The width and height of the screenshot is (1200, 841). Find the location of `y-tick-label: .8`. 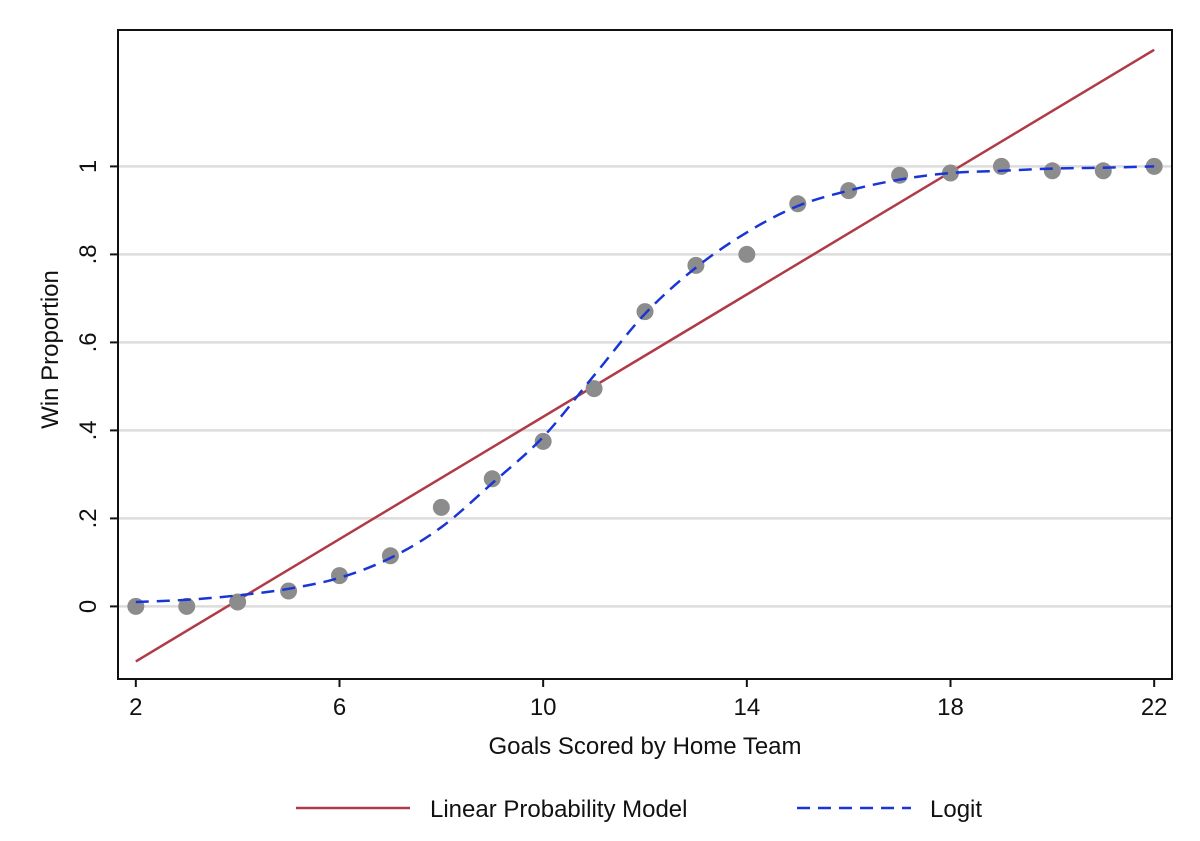

y-tick-label: .8 is located at coordinates (88, 254).